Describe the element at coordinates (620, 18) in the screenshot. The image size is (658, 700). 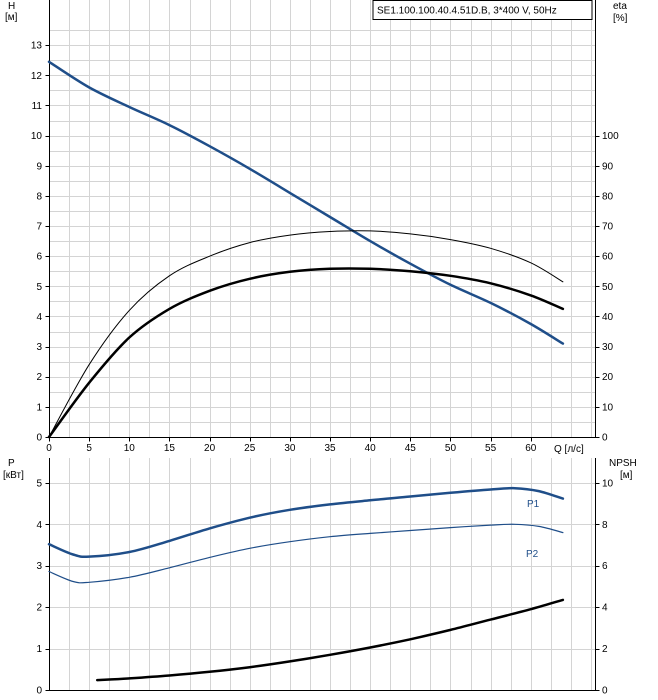
I see `top-right-axis-unit: [%]` at that location.